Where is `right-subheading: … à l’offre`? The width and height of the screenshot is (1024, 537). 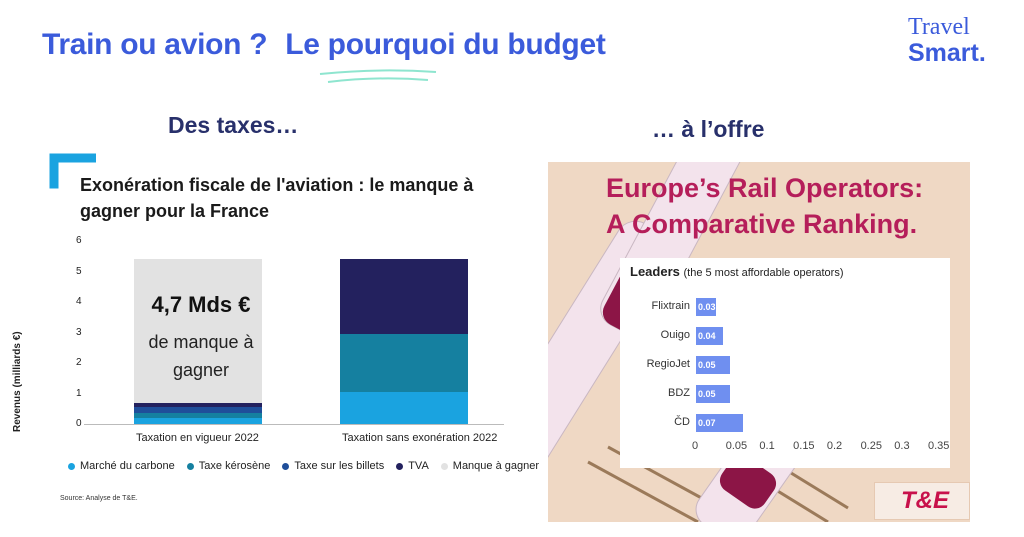 right-subheading: … à l’offre is located at coordinates (708, 129).